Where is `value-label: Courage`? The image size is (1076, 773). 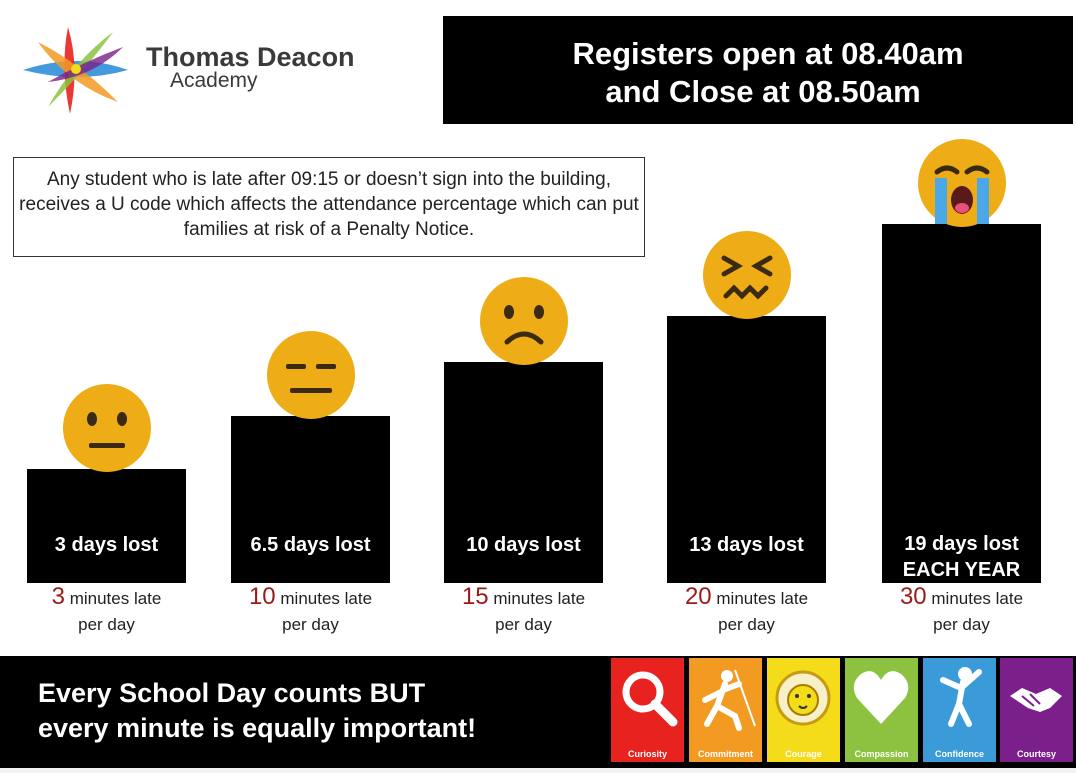
value-label: Courage is located at coordinates (803, 754).